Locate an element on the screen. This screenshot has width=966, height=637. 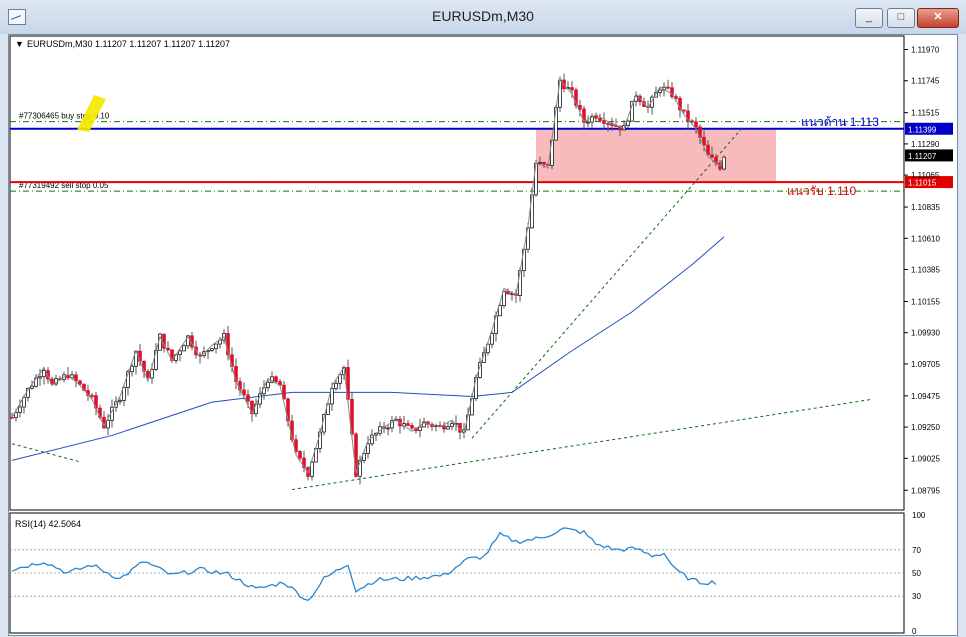
y-tick-label: 1.11065 is located at coordinates (925, 175).